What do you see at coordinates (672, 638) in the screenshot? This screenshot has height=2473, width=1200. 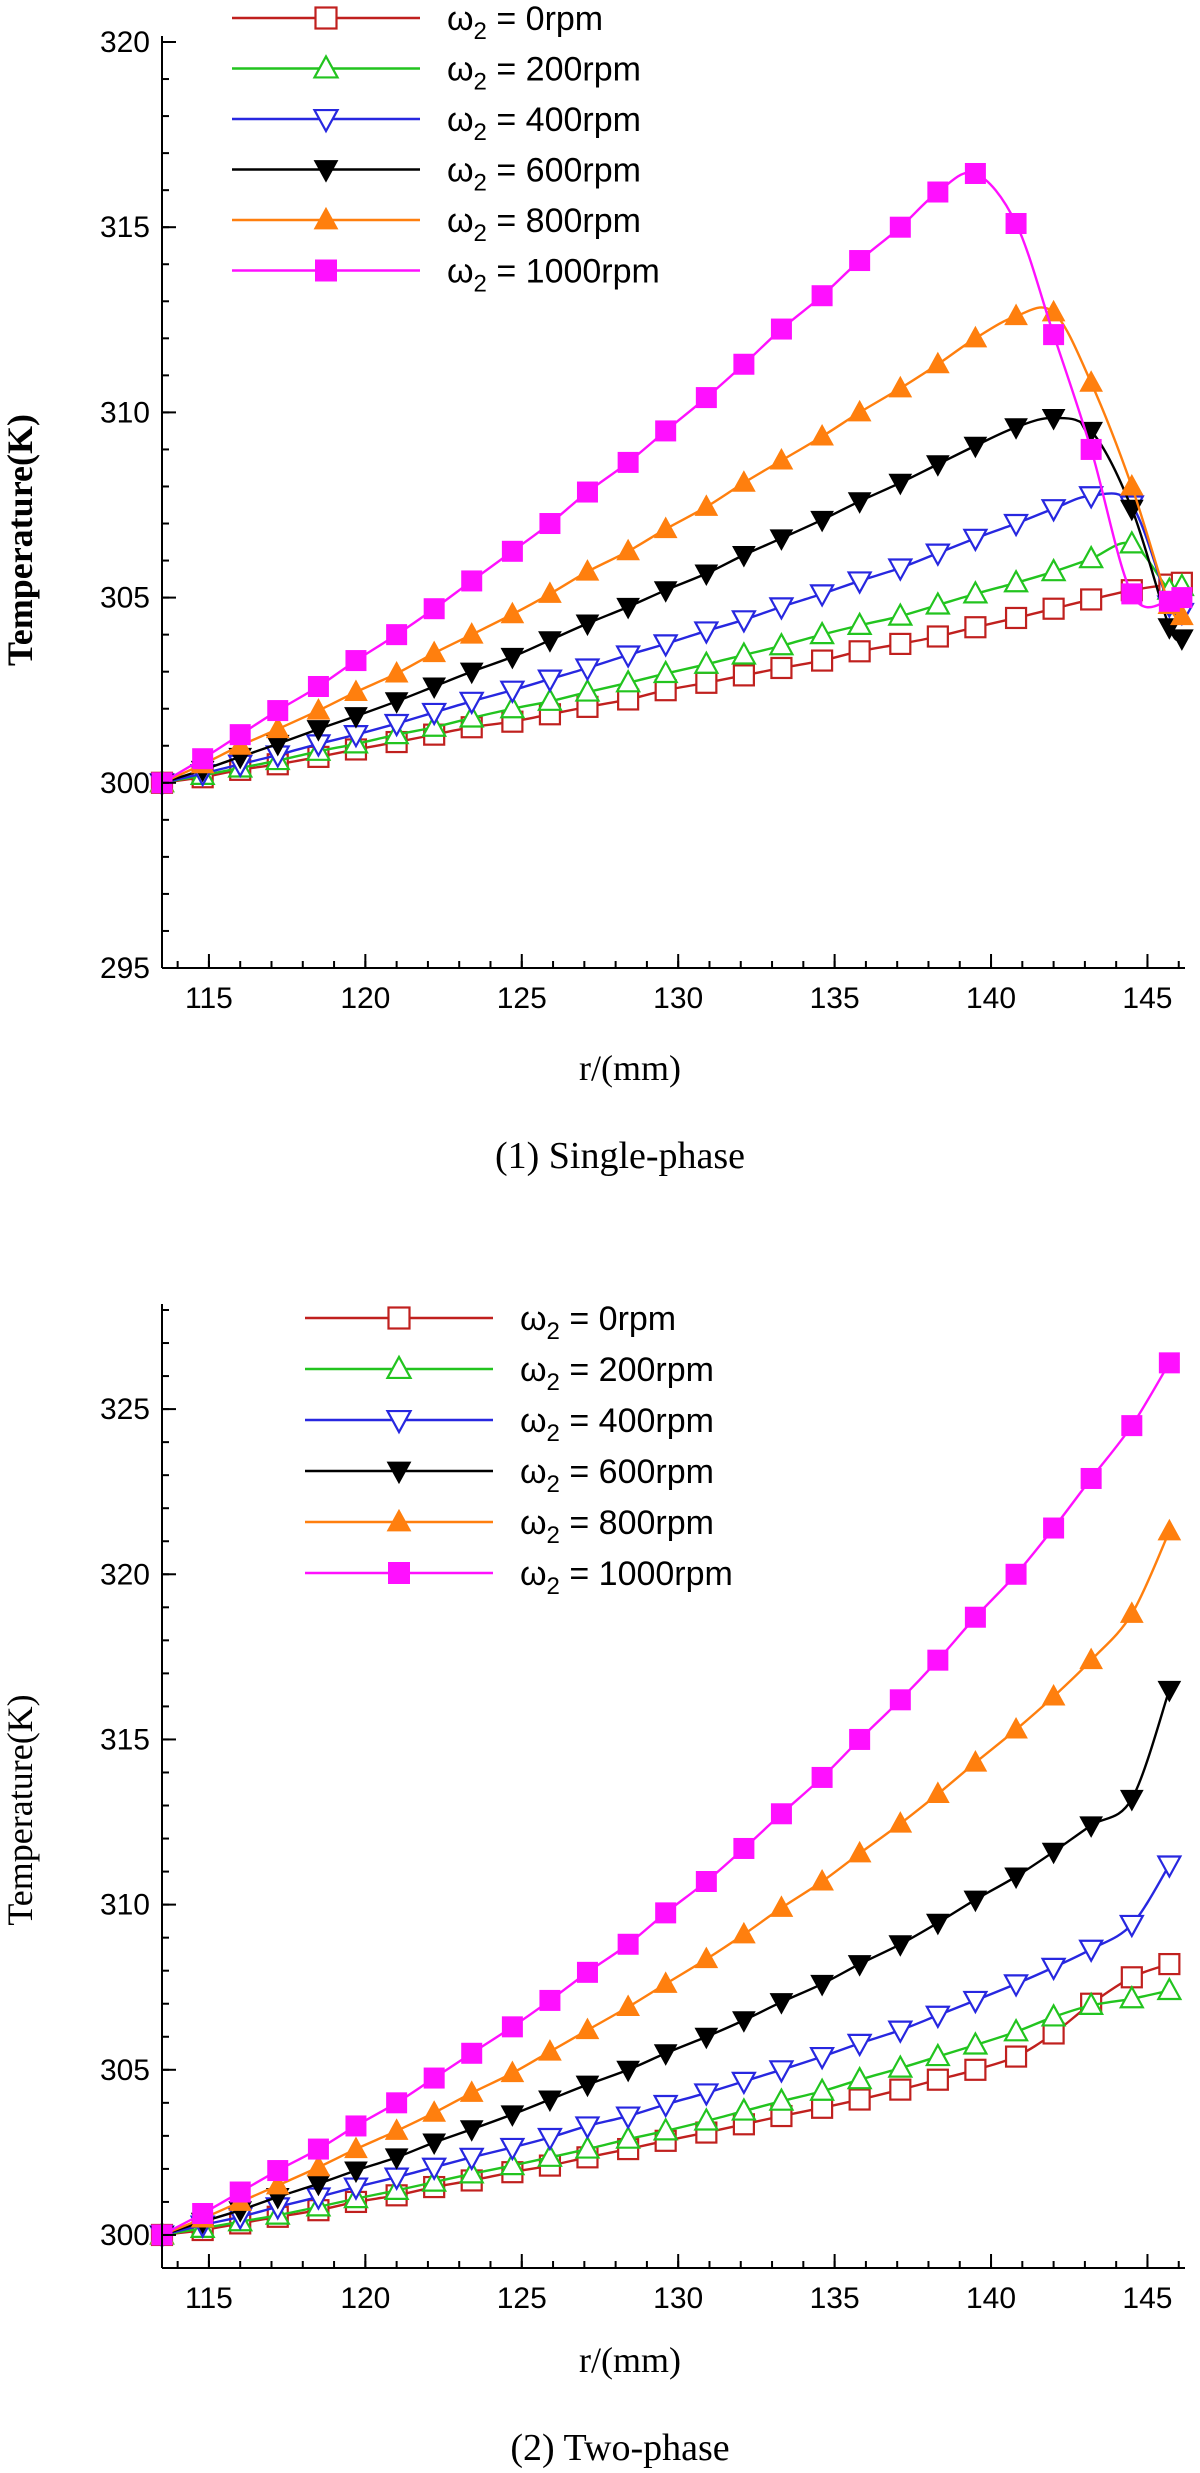 I see `series-line` at bounding box center [672, 638].